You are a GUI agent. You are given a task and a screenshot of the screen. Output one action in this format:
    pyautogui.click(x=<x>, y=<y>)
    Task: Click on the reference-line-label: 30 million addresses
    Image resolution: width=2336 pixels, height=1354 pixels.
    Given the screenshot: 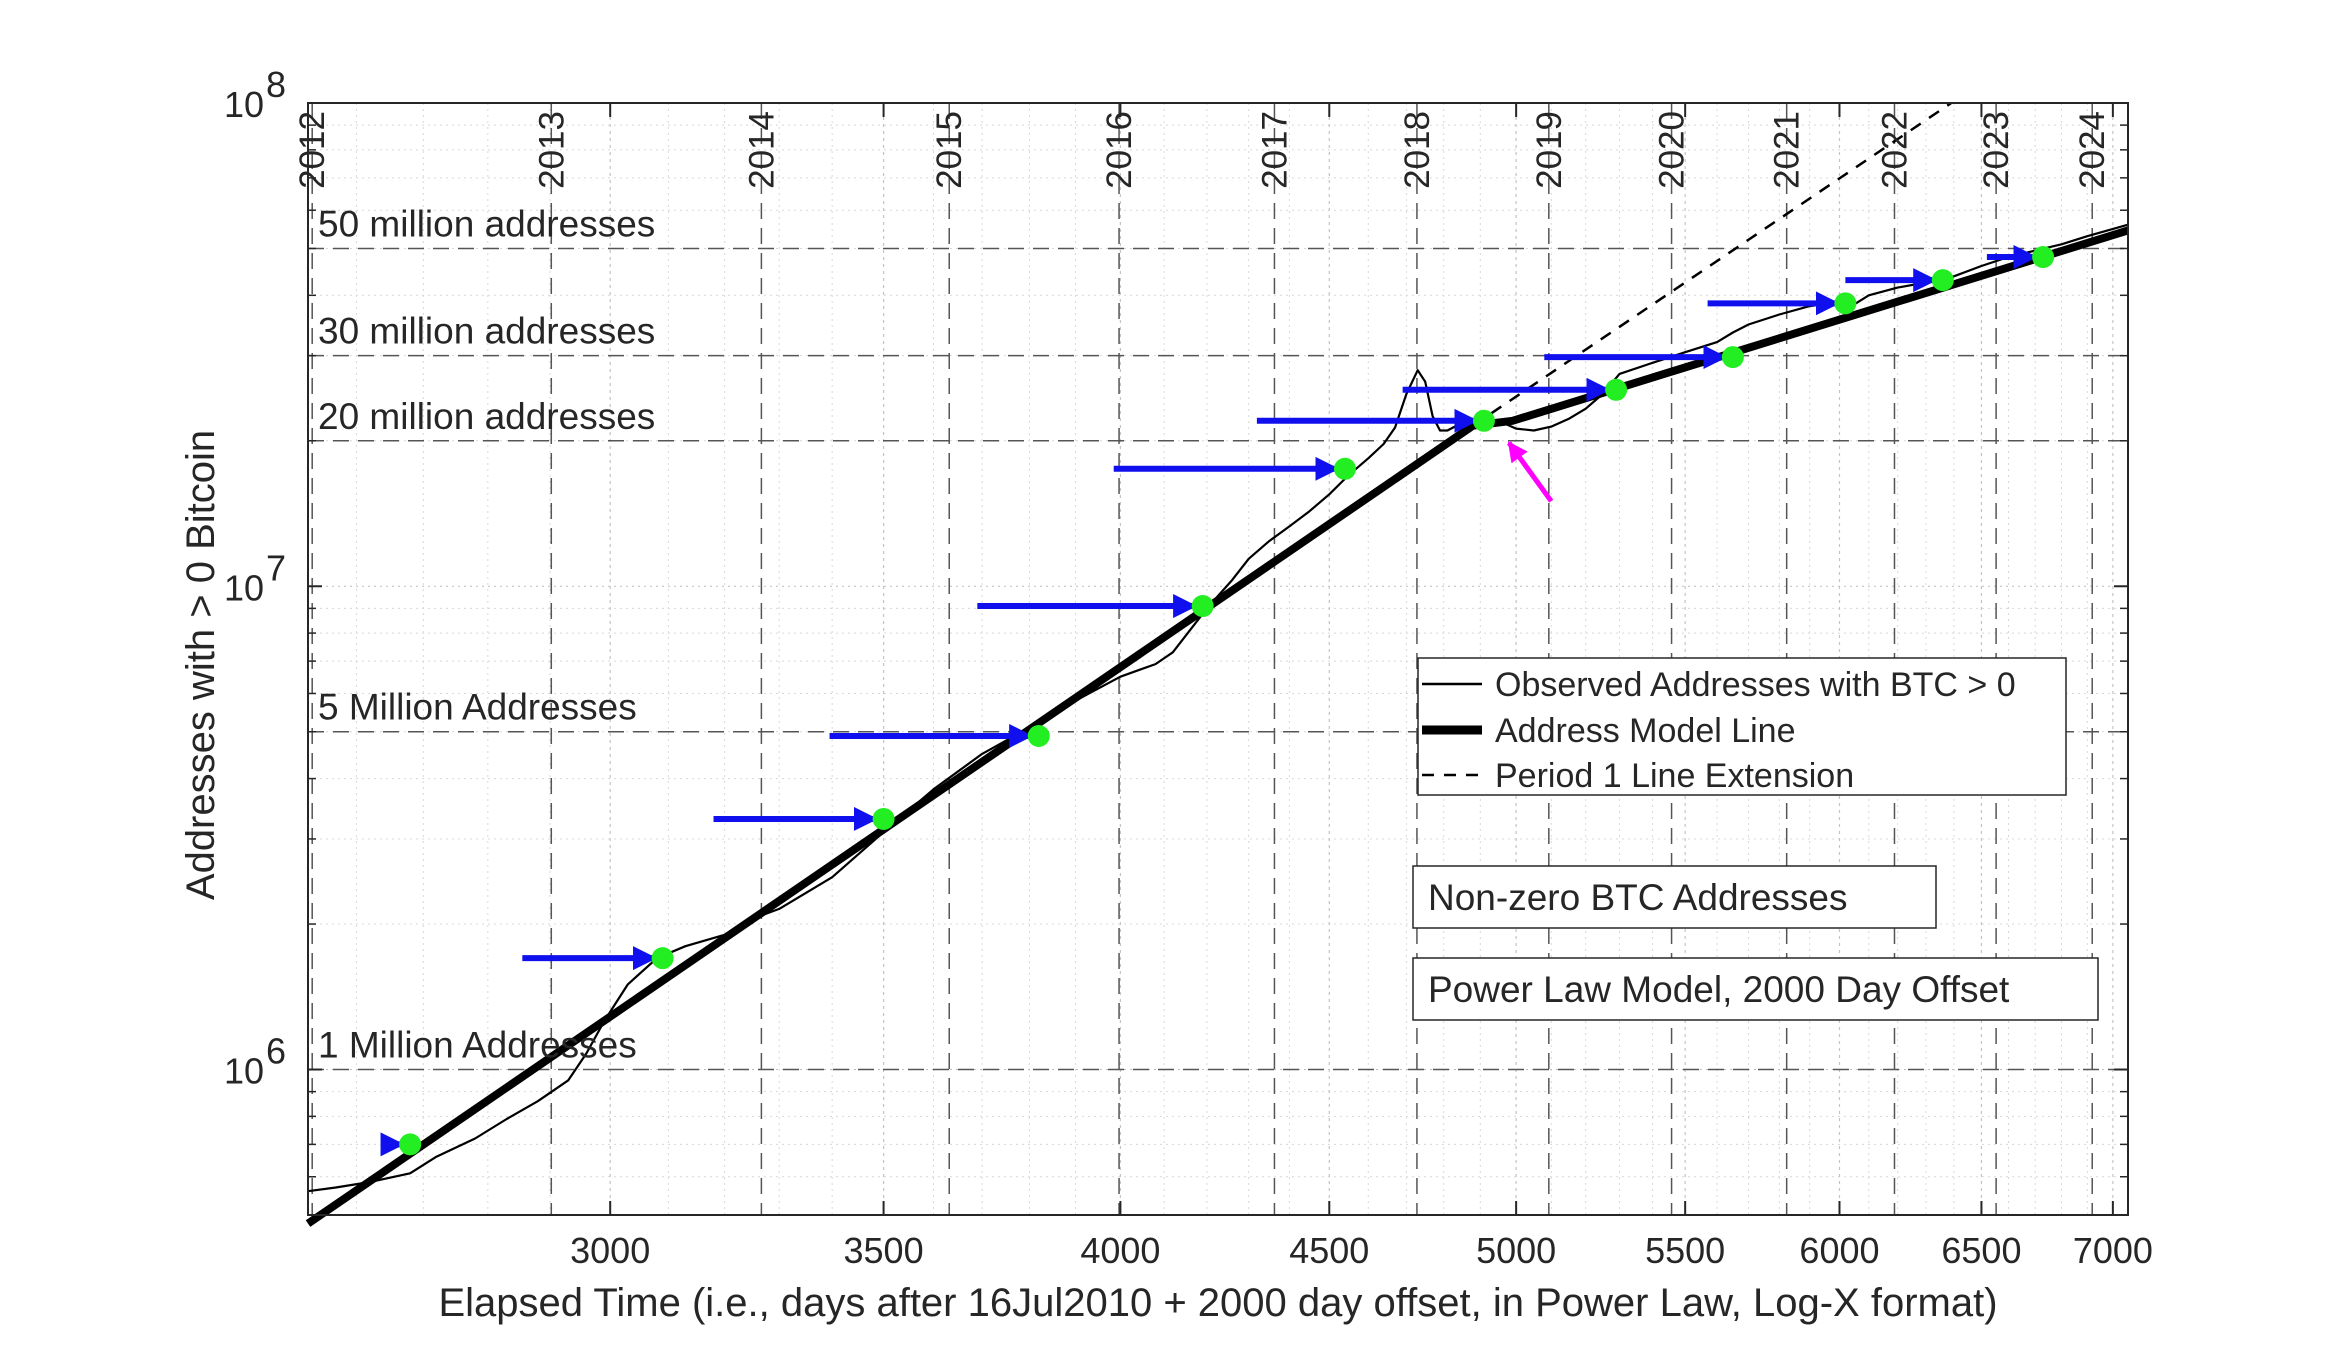 What is the action you would take?
    pyautogui.click(x=486, y=331)
    